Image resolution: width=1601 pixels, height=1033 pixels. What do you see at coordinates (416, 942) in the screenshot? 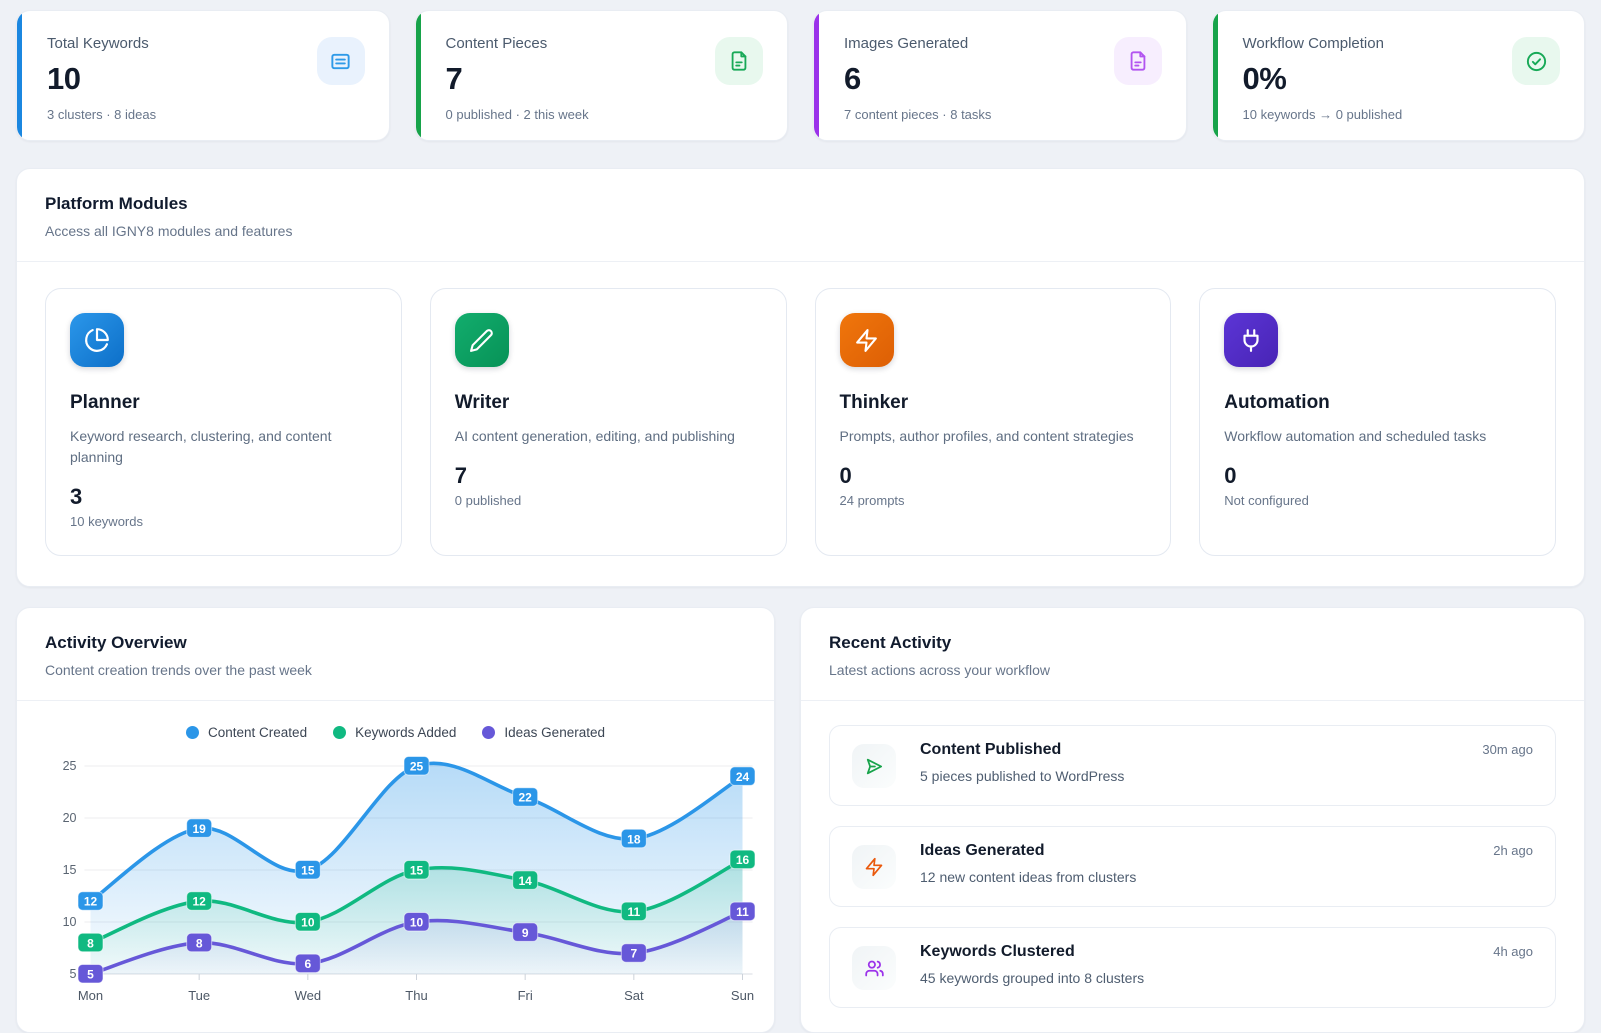
I see `series-ideas-generated: 5 8 6 10 9 7 11` at bounding box center [416, 942].